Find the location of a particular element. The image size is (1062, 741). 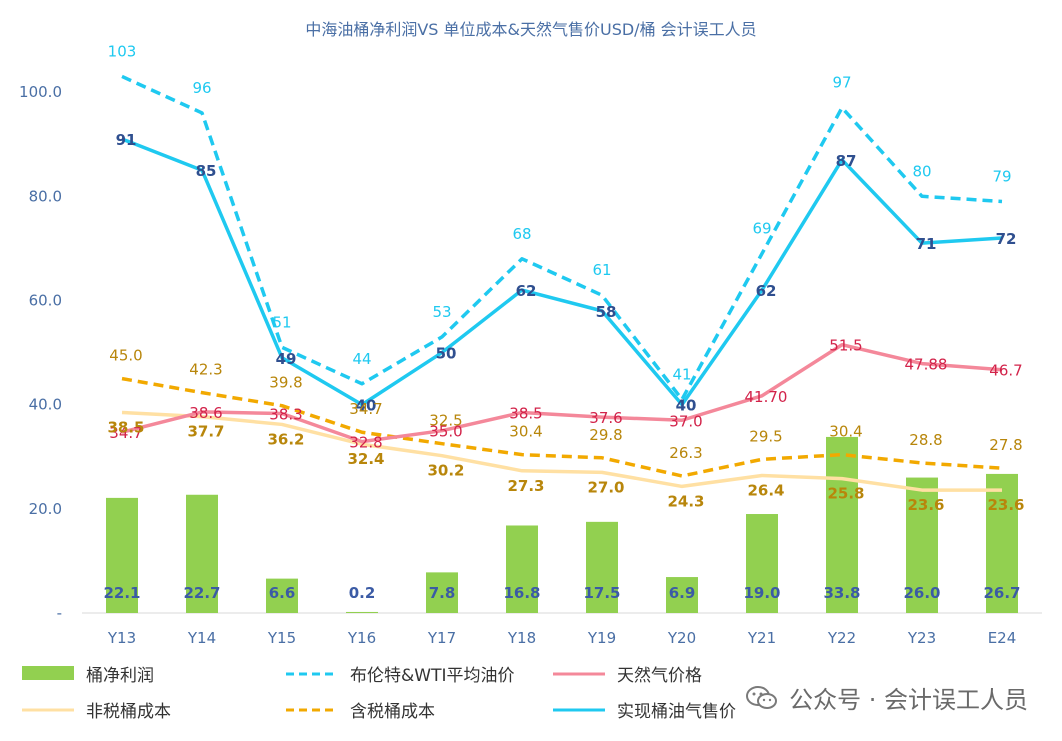

legend-item-pretax-cost: 非税桶成本 is located at coordinates (96, 709).